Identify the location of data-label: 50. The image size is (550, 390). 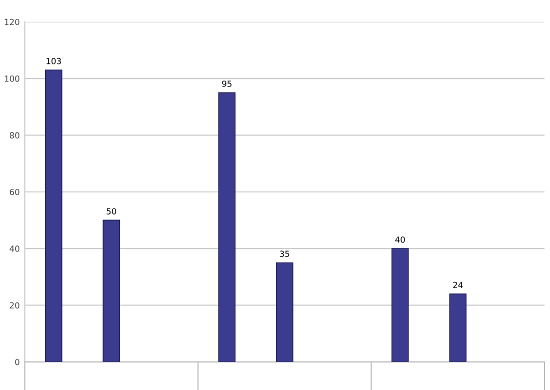
(111, 211).